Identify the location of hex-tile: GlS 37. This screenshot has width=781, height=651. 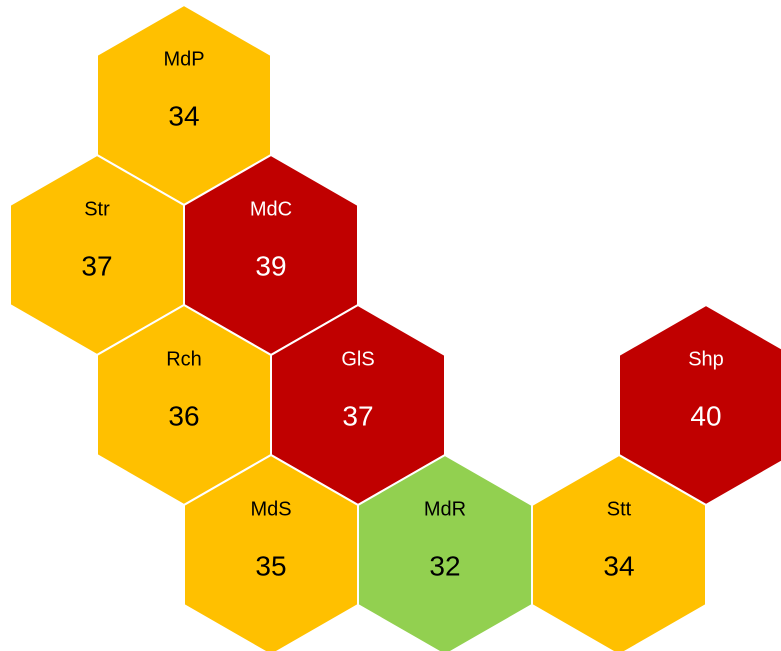
(358, 405).